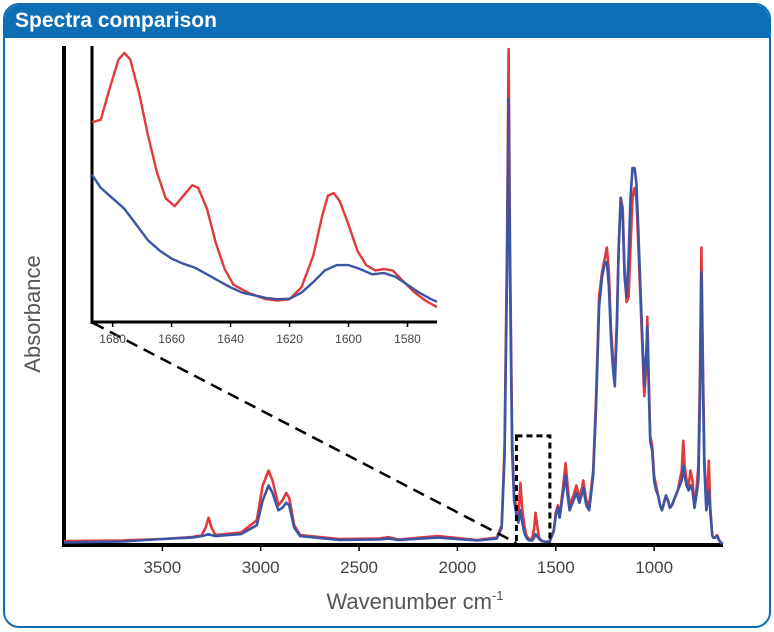 This screenshot has width=774, height=632. What do you see at coordinates (264, 238) in the screenshot?
I see `inset-series-line-blue` at bounding box center [264, 238].